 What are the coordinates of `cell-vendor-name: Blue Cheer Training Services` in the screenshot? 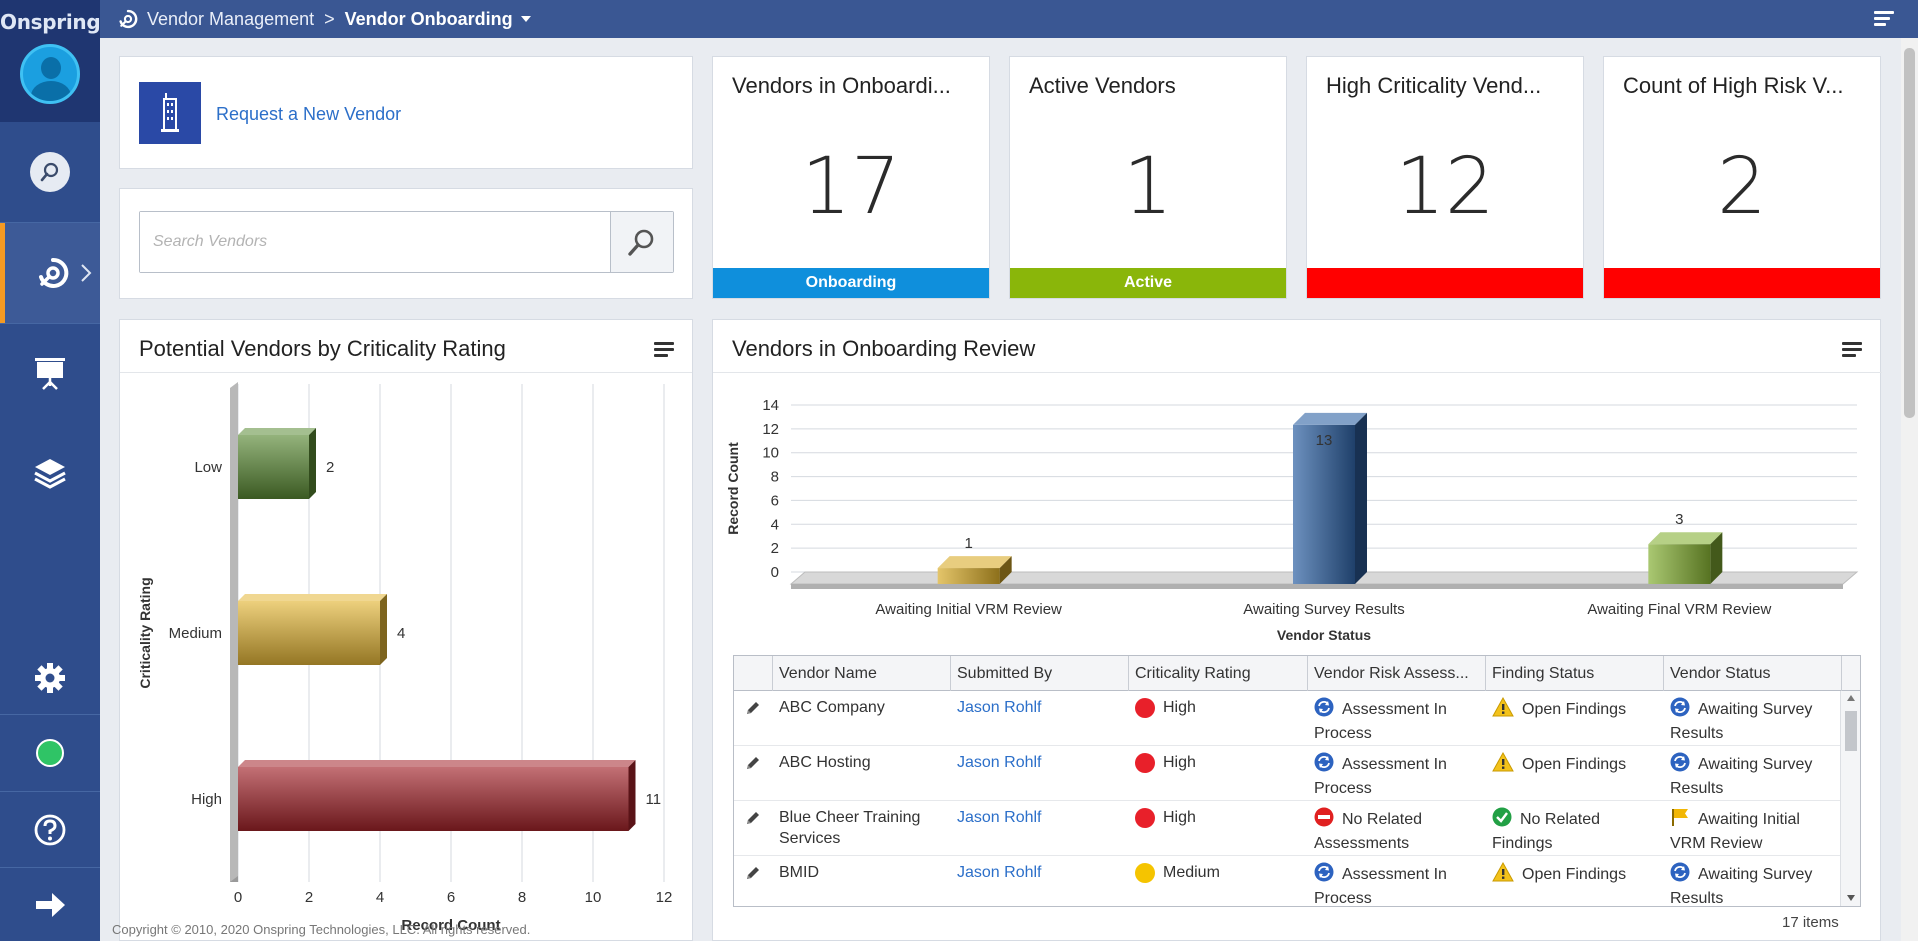 It's located at (850, 828).